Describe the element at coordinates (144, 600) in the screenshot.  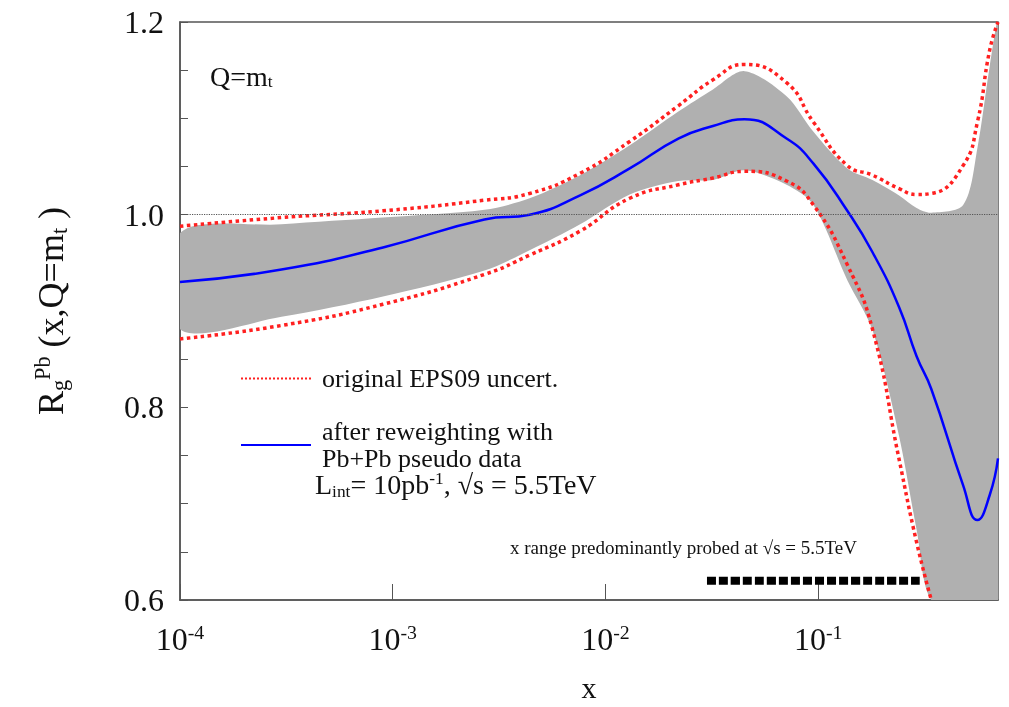
I see `y-tick-label: 0.6` at that location.